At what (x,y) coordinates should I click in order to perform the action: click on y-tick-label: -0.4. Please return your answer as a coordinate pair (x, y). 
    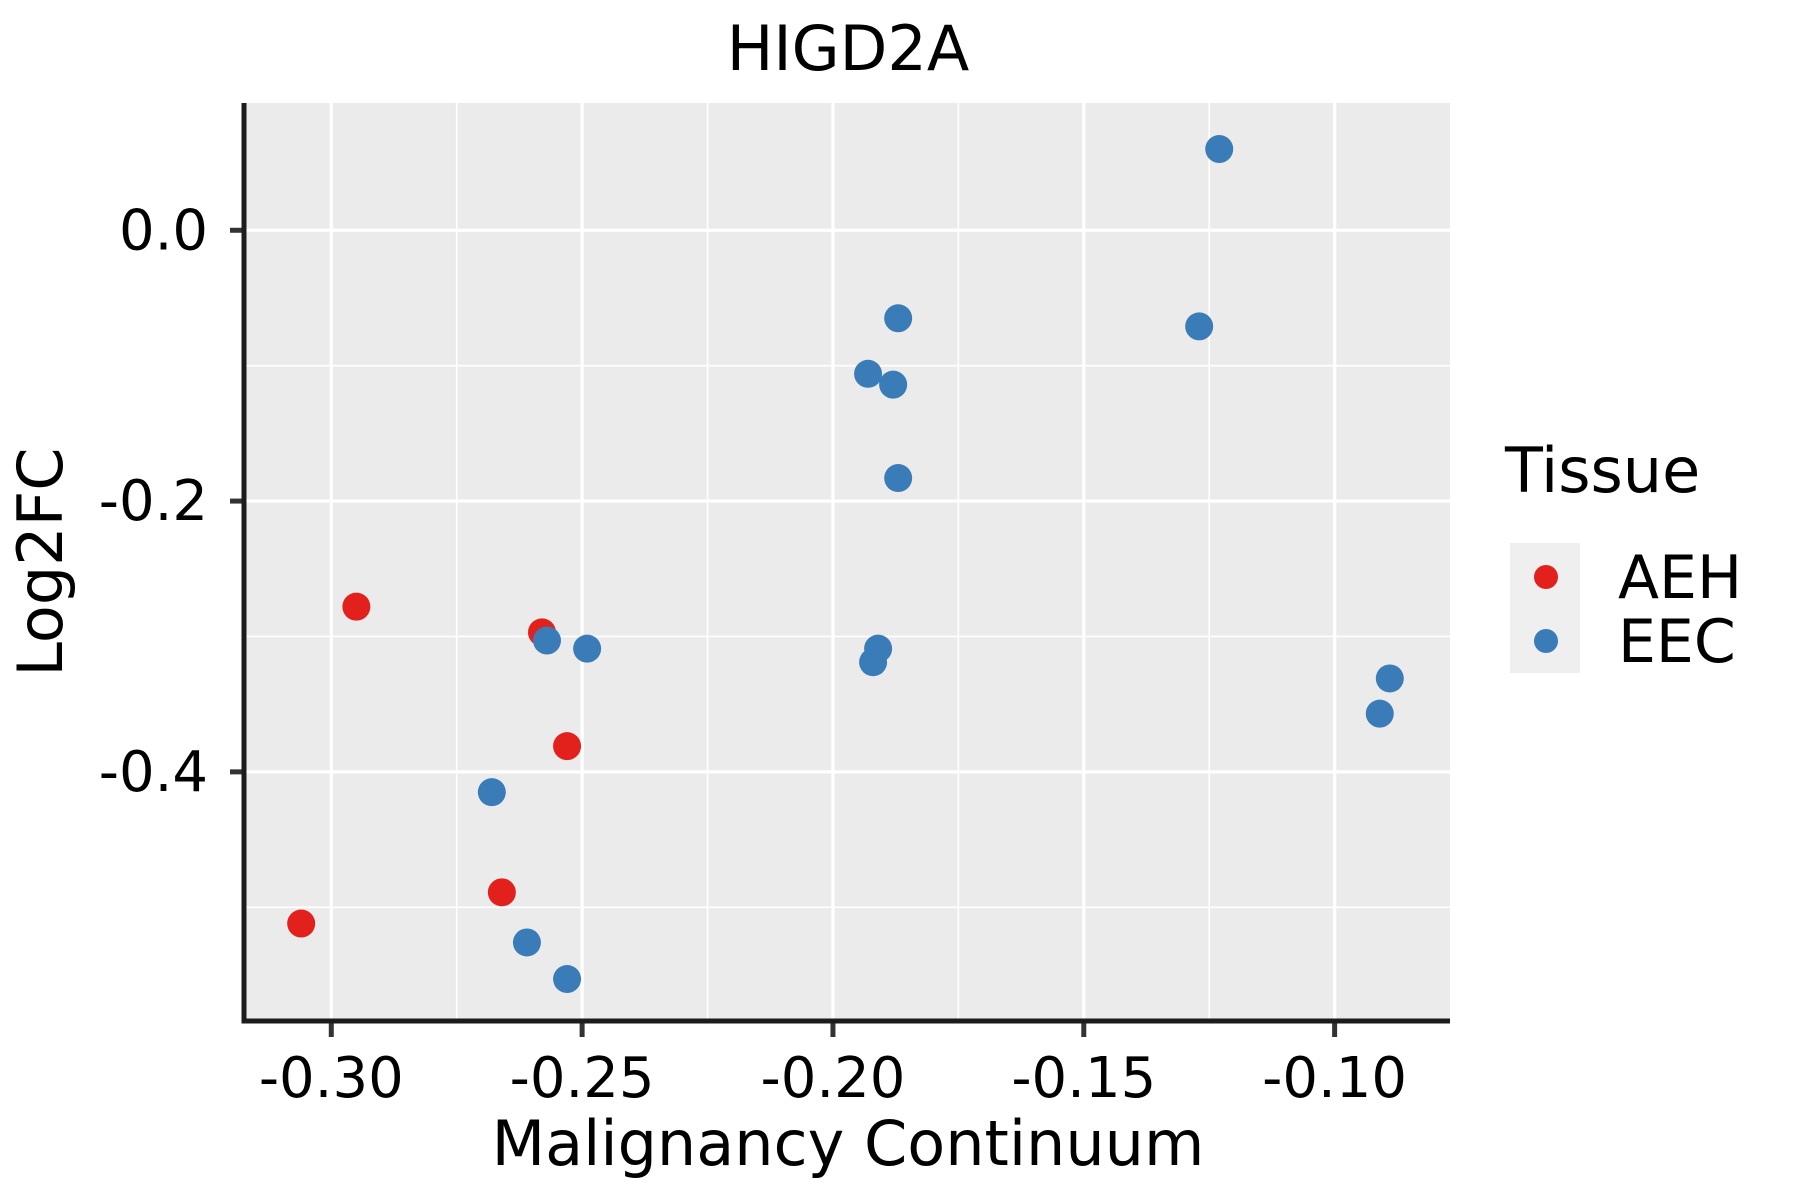
    Looking at the image, I should click on (153, 772).